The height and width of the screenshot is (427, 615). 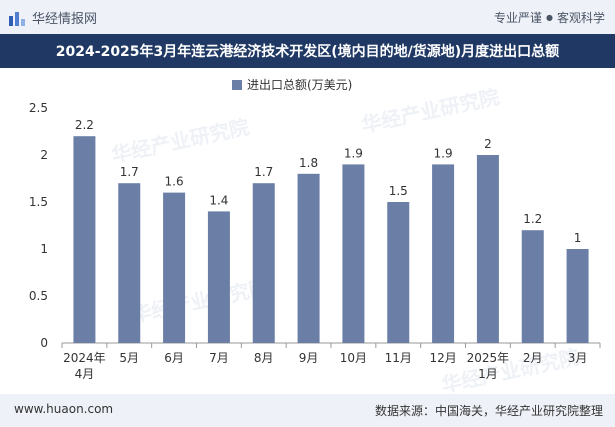 What do you see at coordinates (532, 219) in the screenshot?
I see `data-label: 1.2` at bounding box center [532, 219].